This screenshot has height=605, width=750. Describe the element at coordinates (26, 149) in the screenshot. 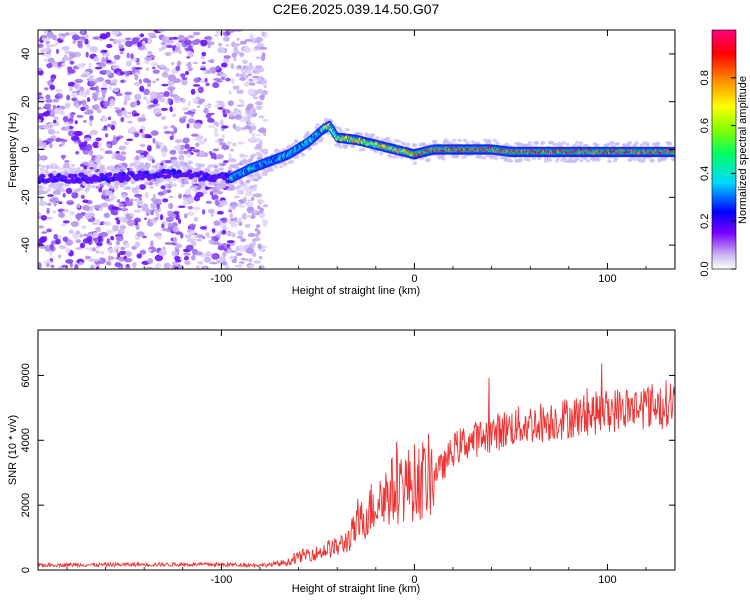

I see `spectrogram-y-tick-label: 0` at that location.